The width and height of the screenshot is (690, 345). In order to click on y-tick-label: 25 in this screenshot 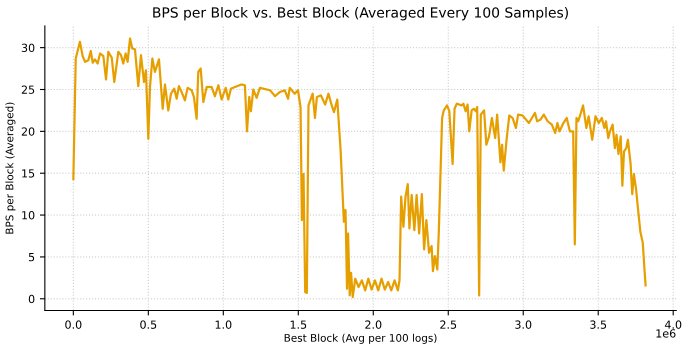, I will do `click(28, 89)`.